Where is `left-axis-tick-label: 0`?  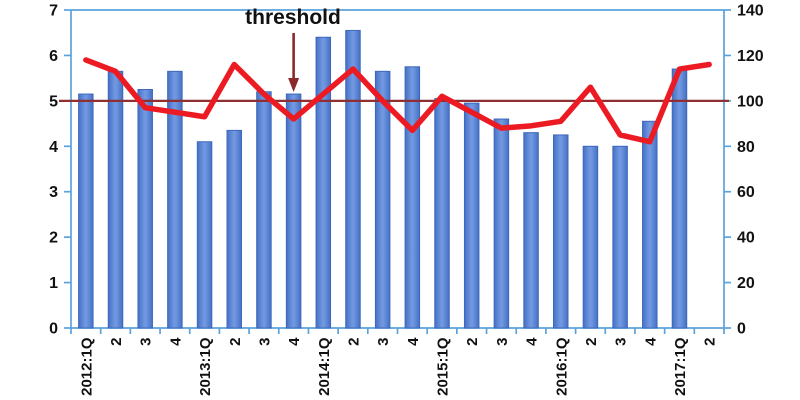 left-axis-tick-label: 0 is located at coordinates (53, 329).